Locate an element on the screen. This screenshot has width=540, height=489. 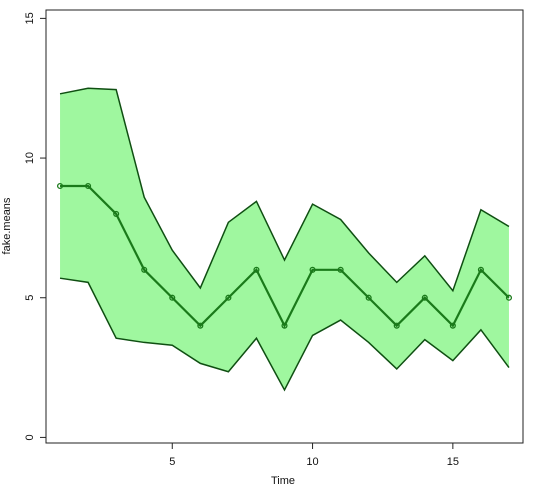
y-tick-label: 10 is located at coordinates (30, 158).